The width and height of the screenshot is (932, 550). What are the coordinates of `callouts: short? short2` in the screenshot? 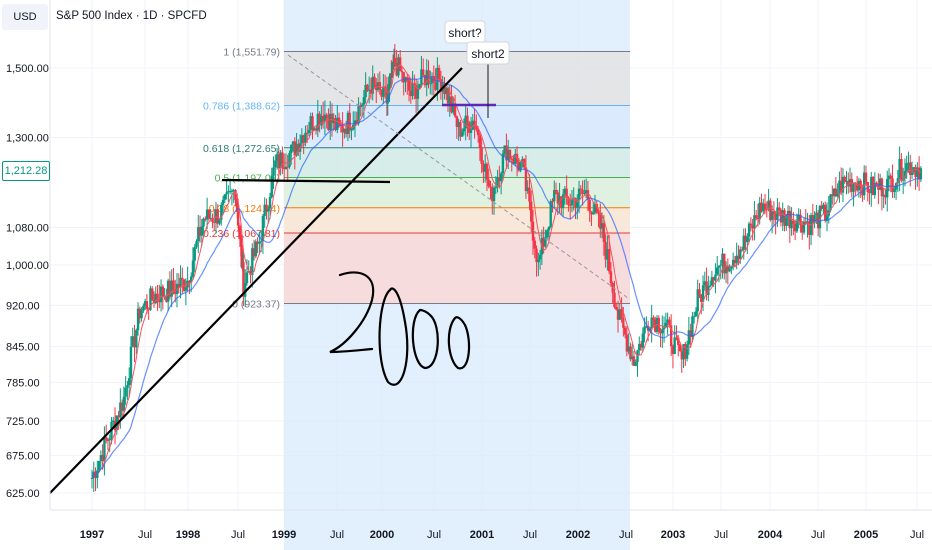 It's located at (477, 69).